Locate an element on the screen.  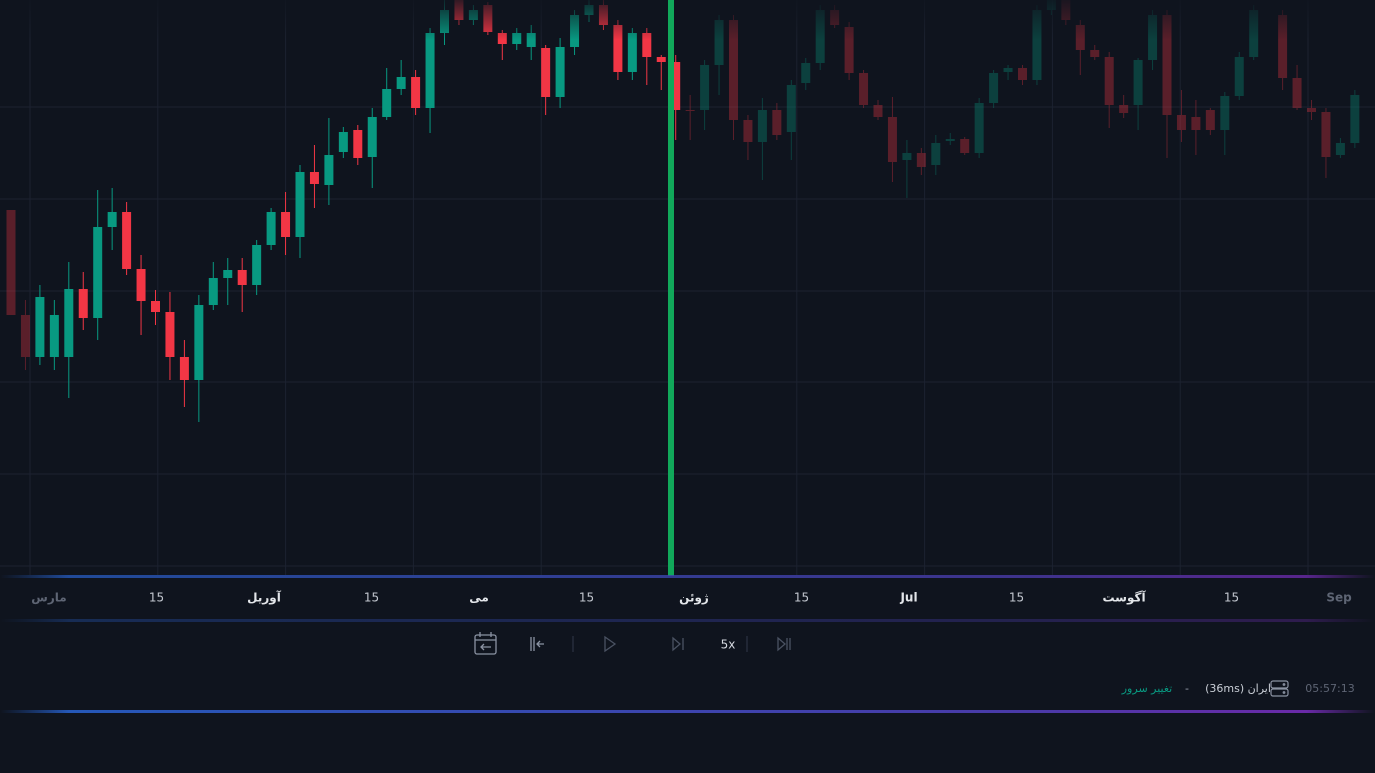
server-name: ایران (36ms) is located at coordinates (1238, 688).